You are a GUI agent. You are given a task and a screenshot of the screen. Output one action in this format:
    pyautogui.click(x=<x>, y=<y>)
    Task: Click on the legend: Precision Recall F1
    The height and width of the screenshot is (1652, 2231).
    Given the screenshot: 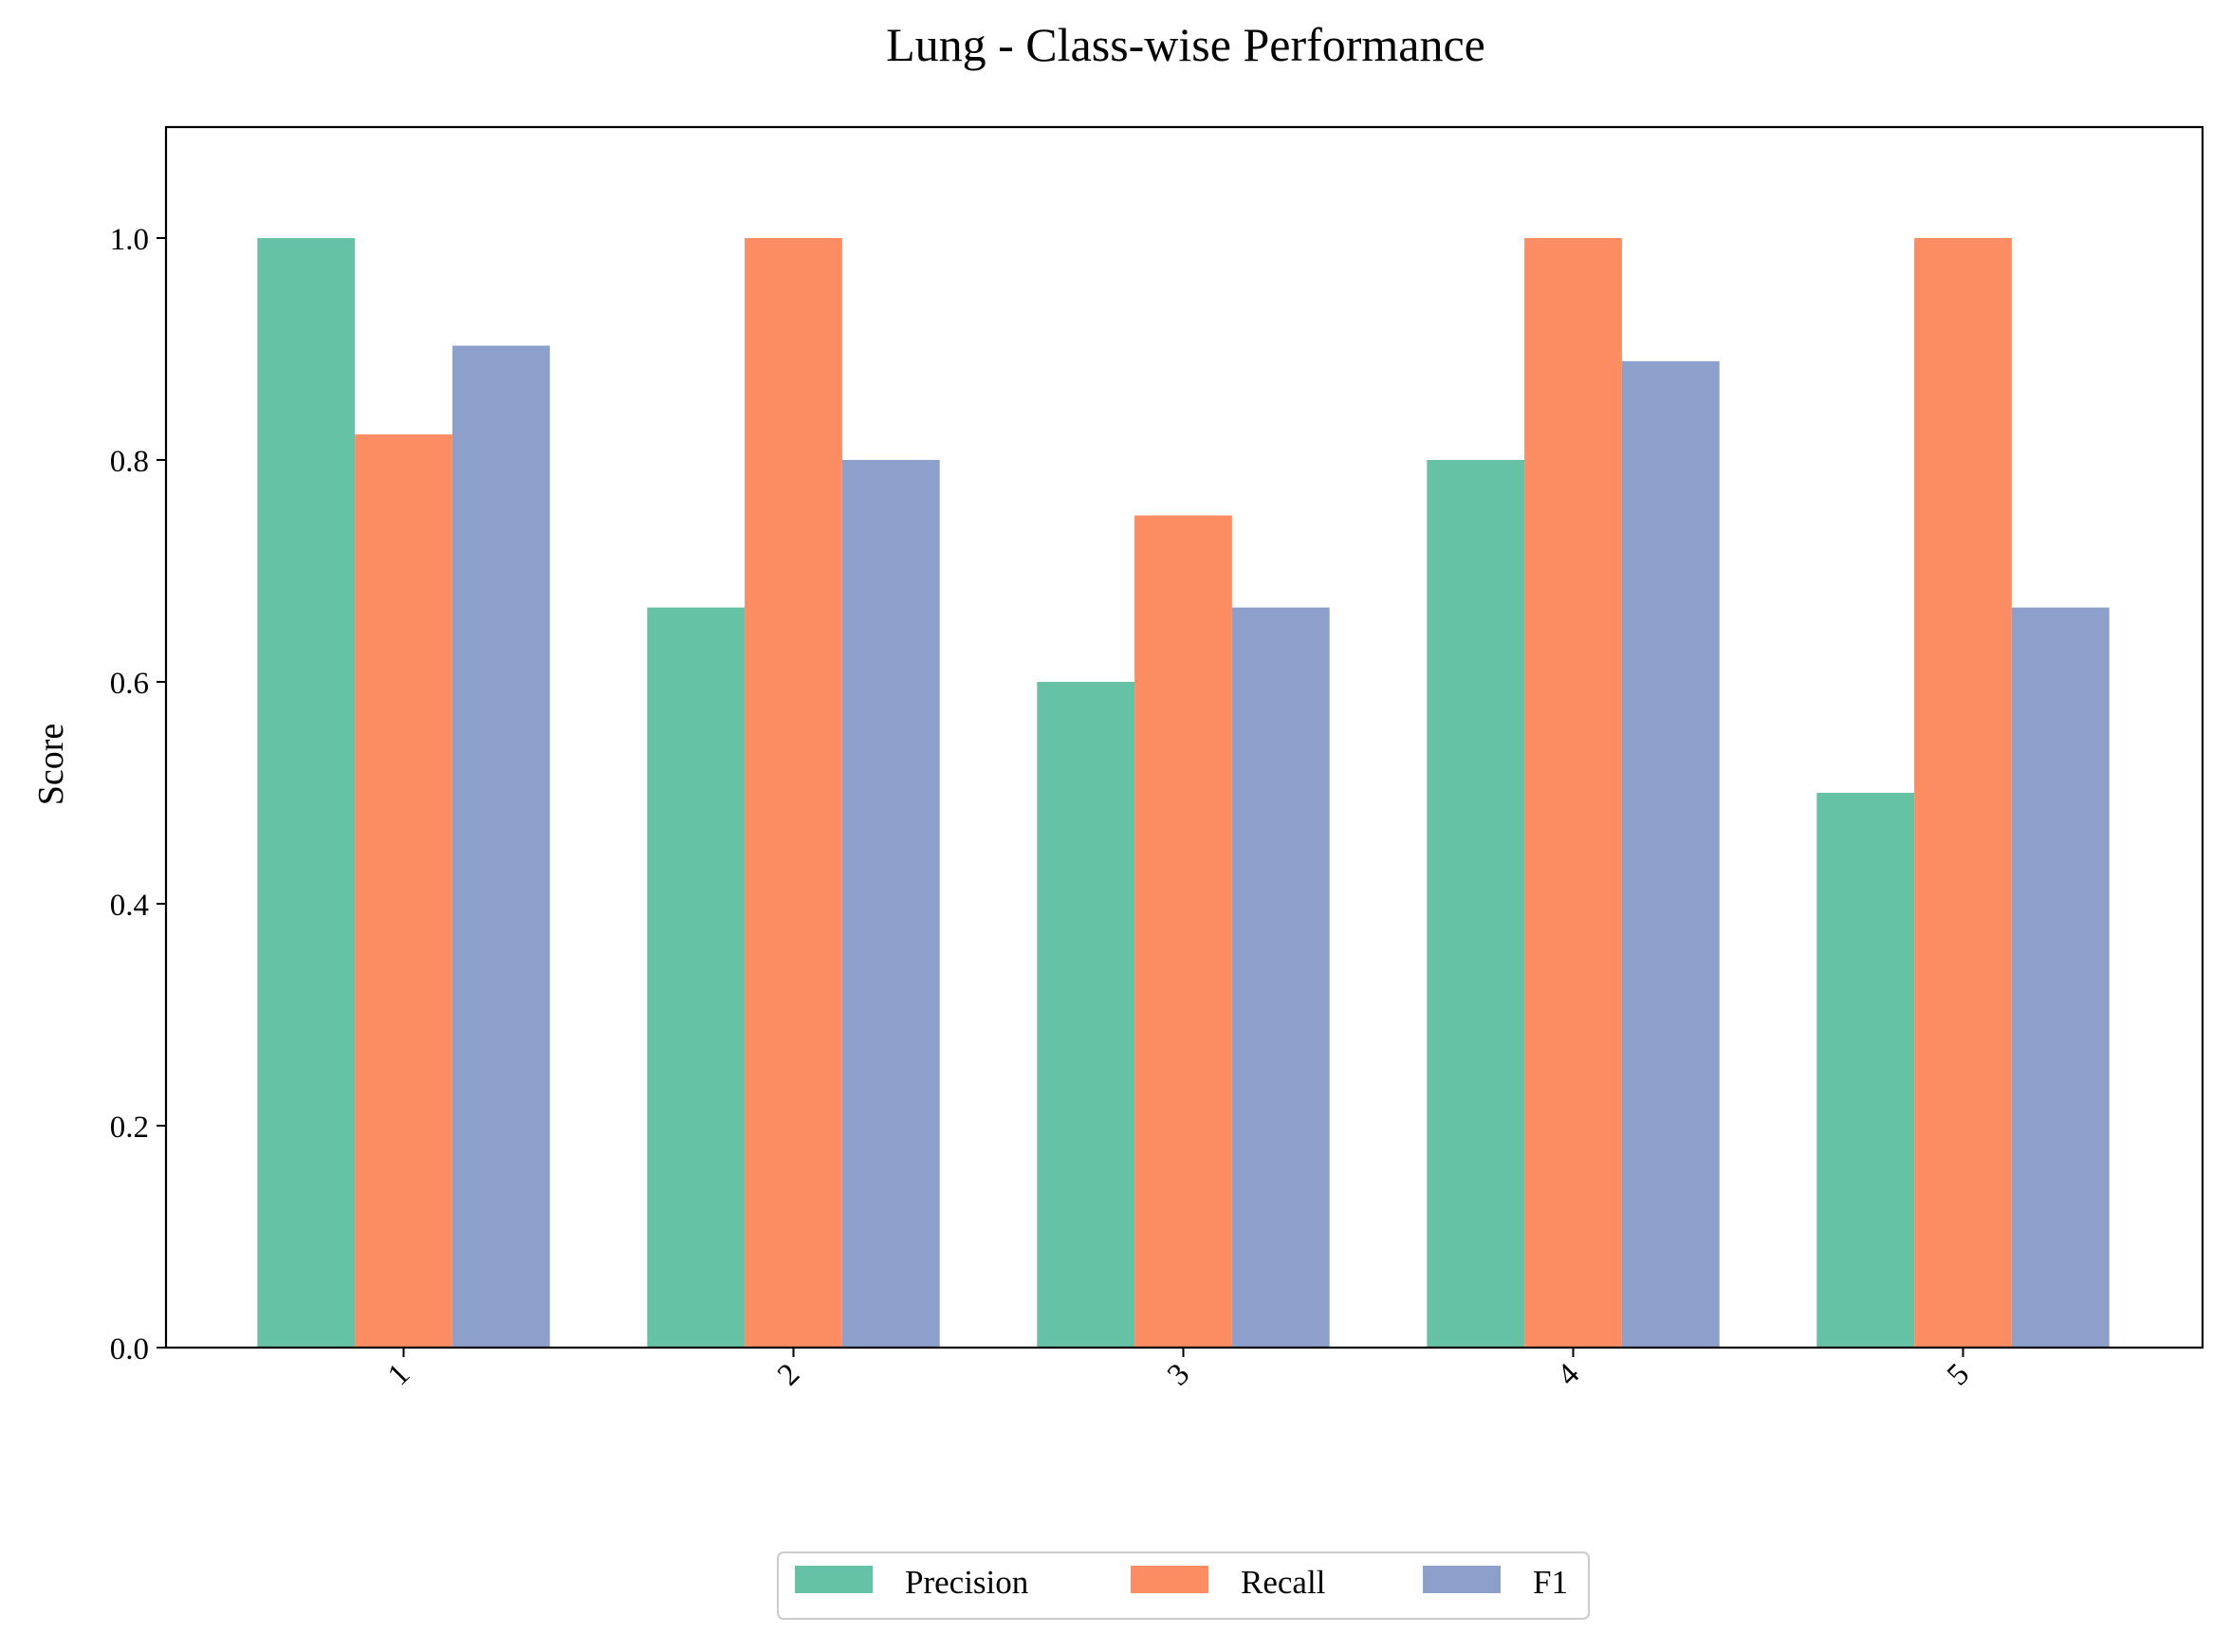 What is the action you would take?
    pyautogui.click(x=1183, y=1585)
    